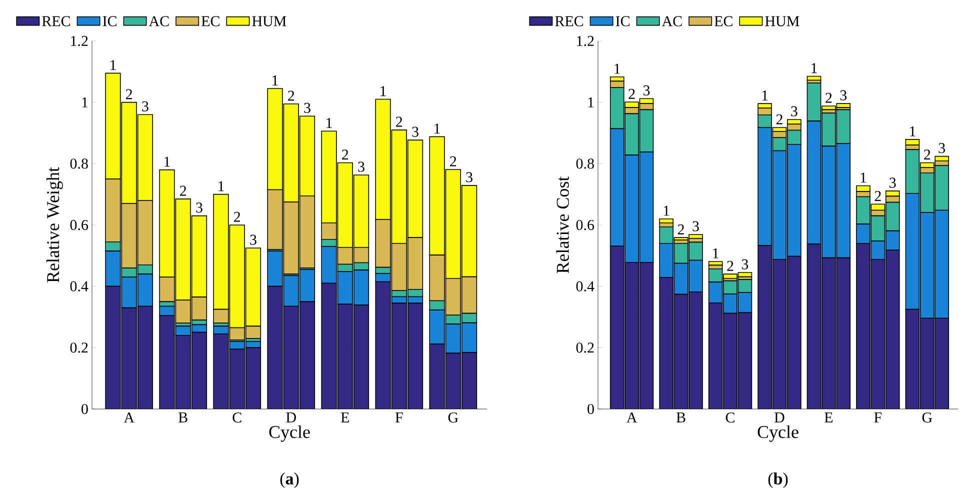 The image size is (973, 502). Describe the element at coordinates (289, 480) in the screenshot. I see `text: (a)` at that location.